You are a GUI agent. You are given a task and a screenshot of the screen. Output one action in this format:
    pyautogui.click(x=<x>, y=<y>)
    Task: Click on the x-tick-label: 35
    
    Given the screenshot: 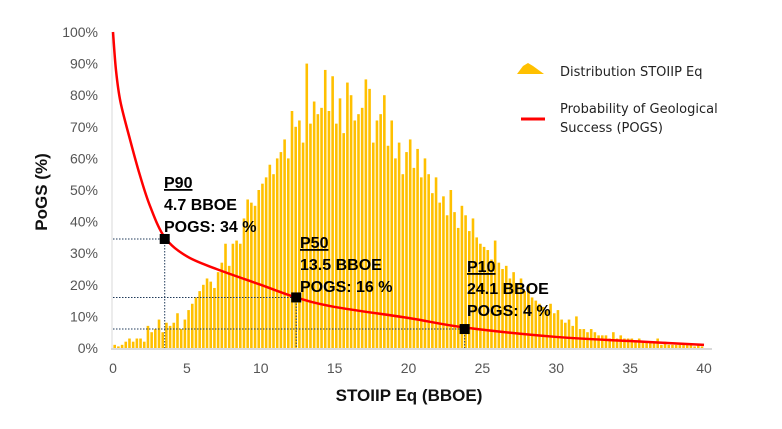 What is the action you would take?
    pyautogui.click(x=630, y=368)
    